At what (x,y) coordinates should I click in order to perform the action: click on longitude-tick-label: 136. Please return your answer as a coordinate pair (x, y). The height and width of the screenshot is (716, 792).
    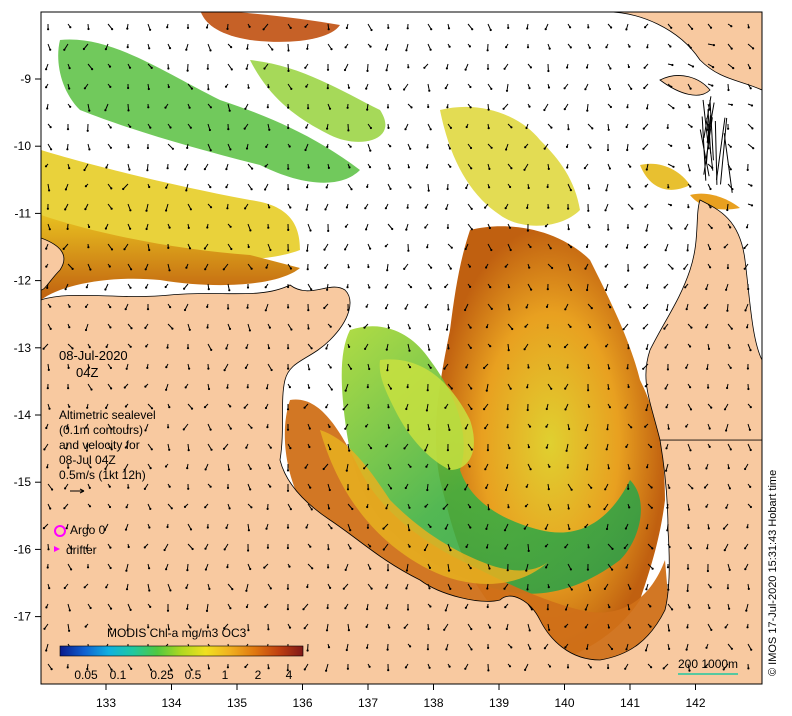
    Looking at the image, I should click on (302, 703).